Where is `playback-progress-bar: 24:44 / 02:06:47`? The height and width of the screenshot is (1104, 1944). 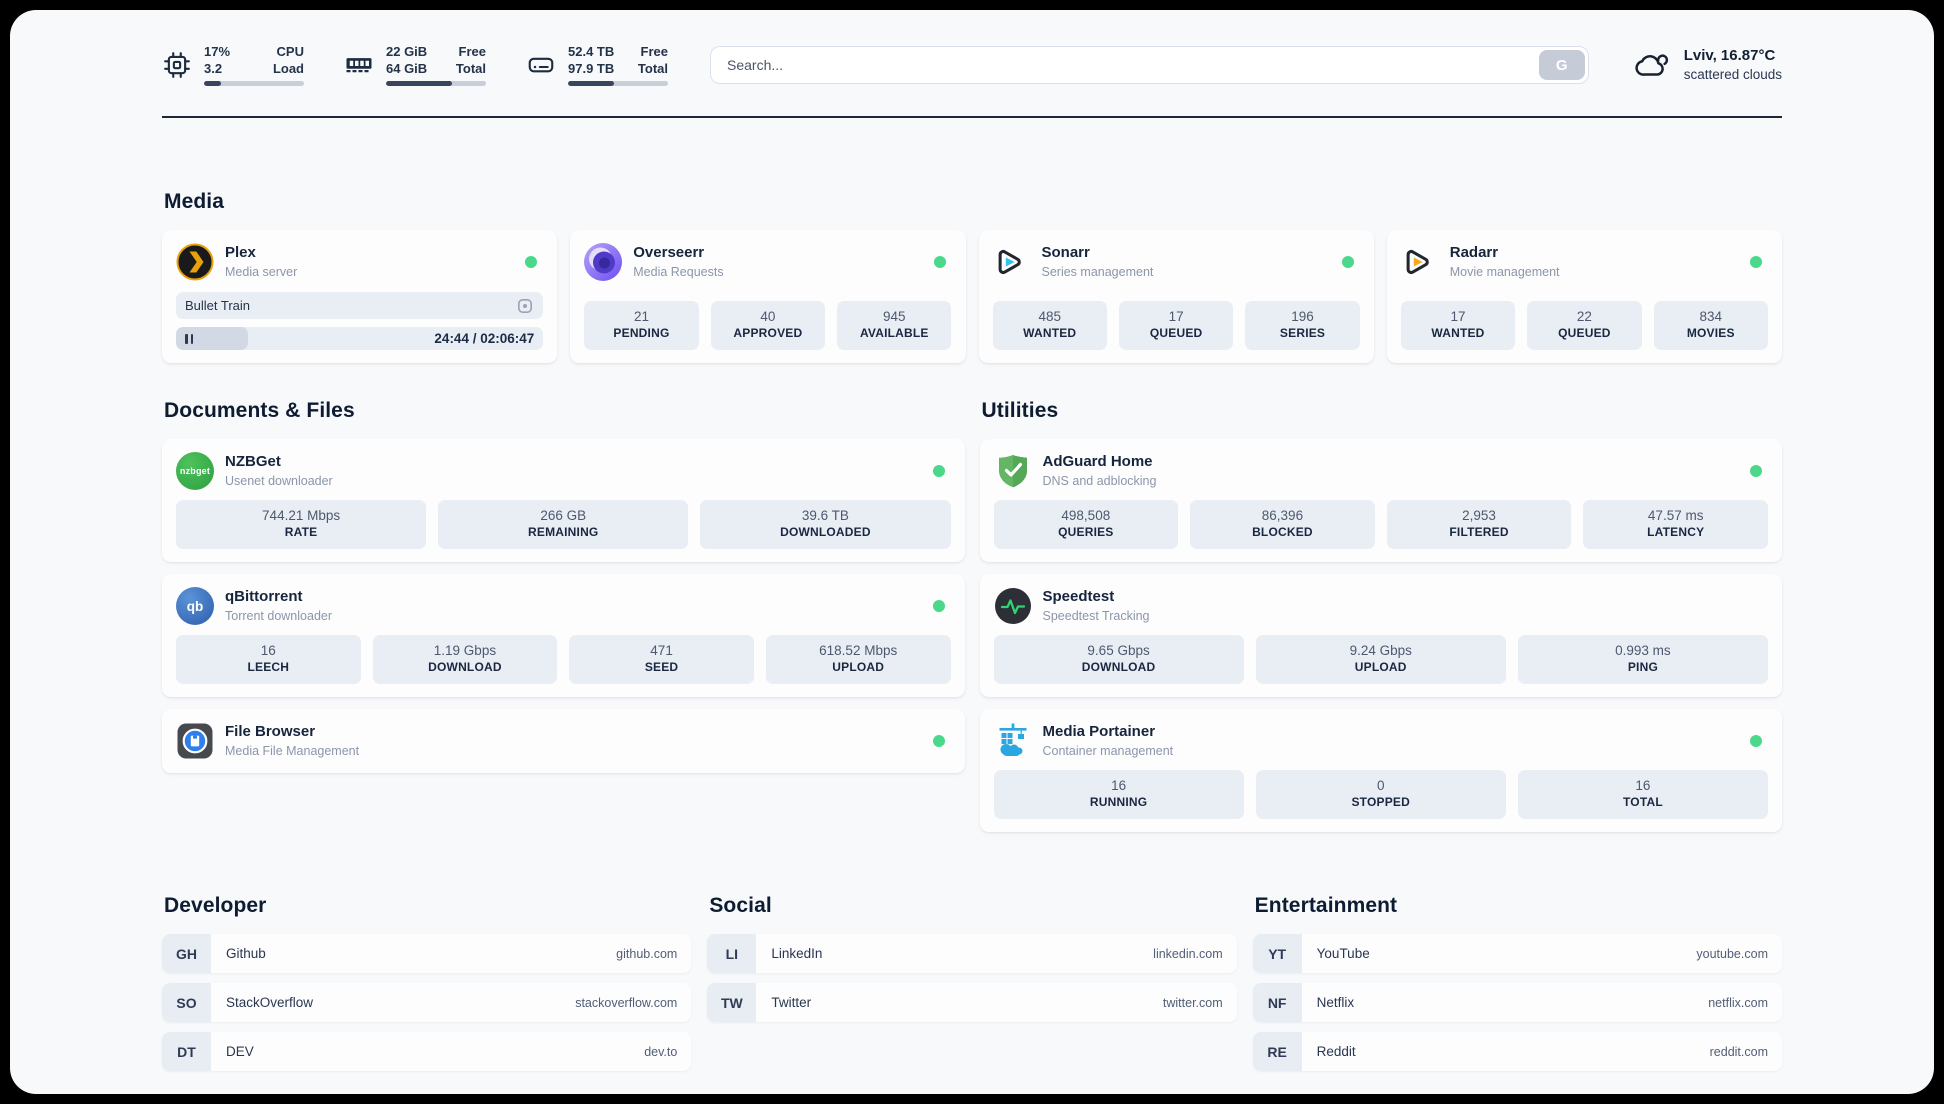
playback-progress-bar: 24:44 / 02:06:47 is located at coordinates (360, 338).